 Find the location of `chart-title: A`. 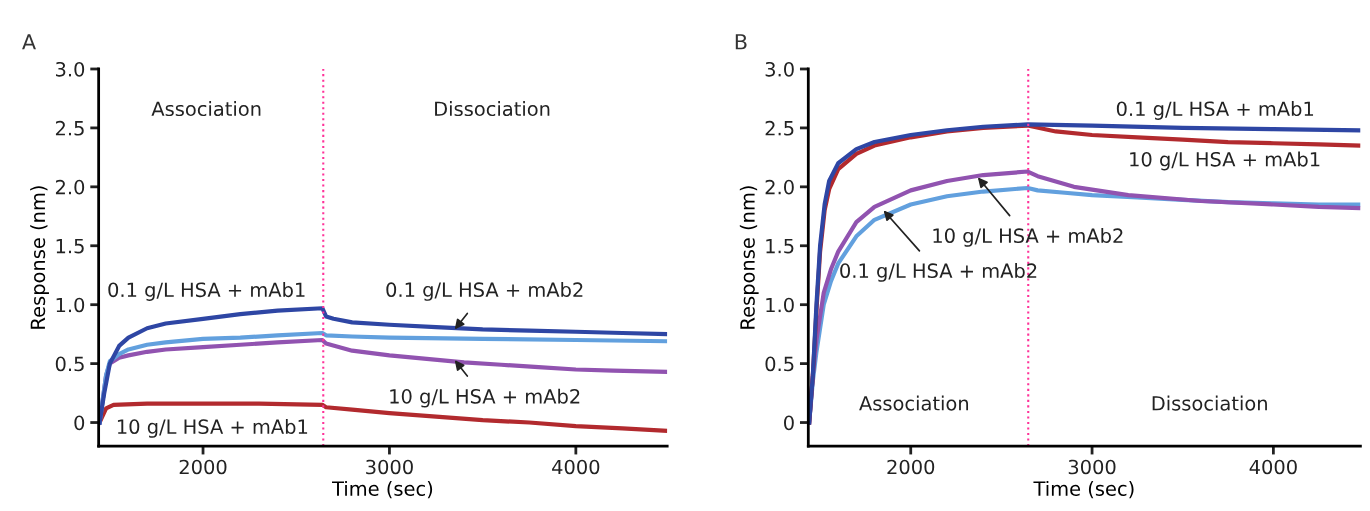

chart-title: A is located at coordinates (29, 42).